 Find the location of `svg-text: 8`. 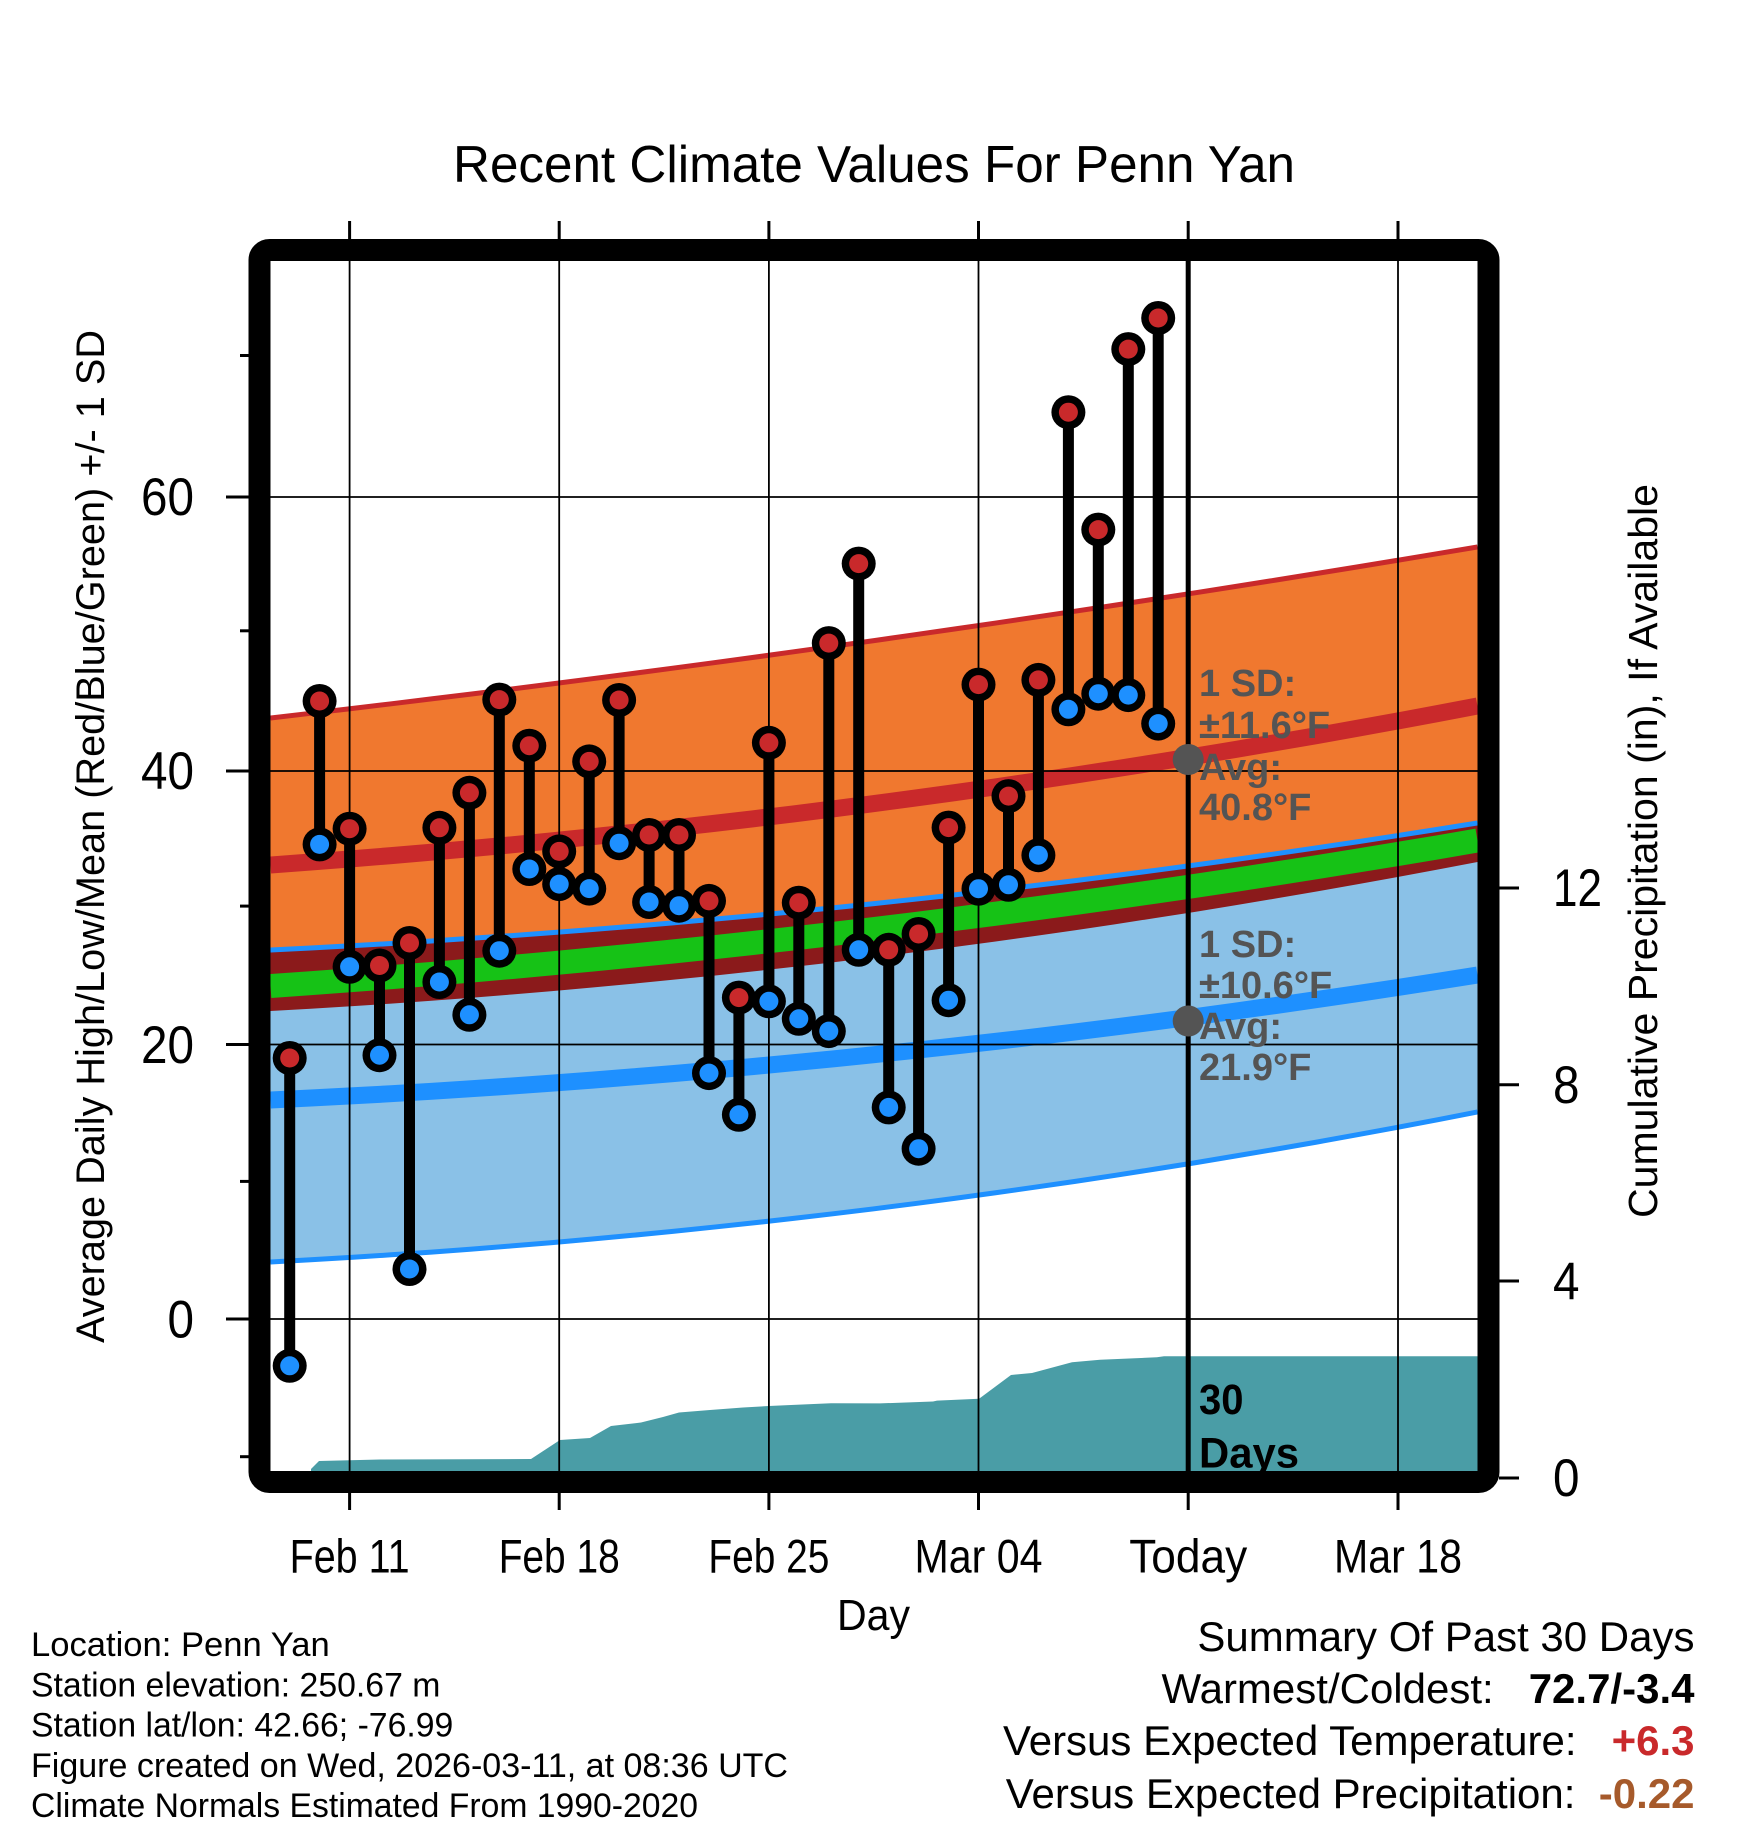

svg-text: 8 is located at coordinates (1566, 1085).